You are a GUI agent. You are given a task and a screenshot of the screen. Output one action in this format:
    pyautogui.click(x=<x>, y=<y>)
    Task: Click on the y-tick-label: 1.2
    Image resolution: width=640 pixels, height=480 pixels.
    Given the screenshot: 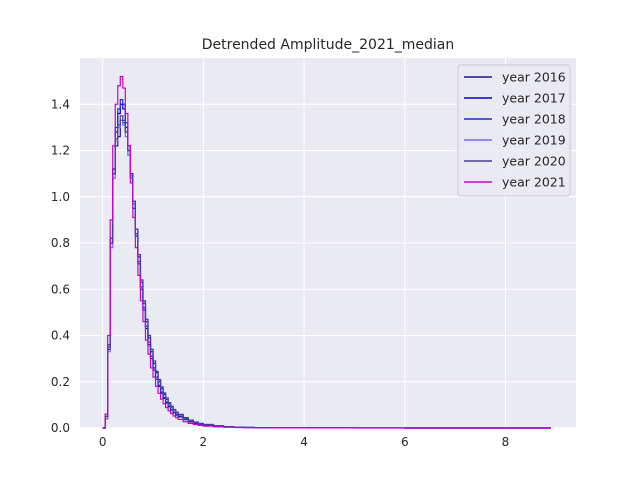 What is the action you would take?
    pyautogui.click(x=60, y=151)
    